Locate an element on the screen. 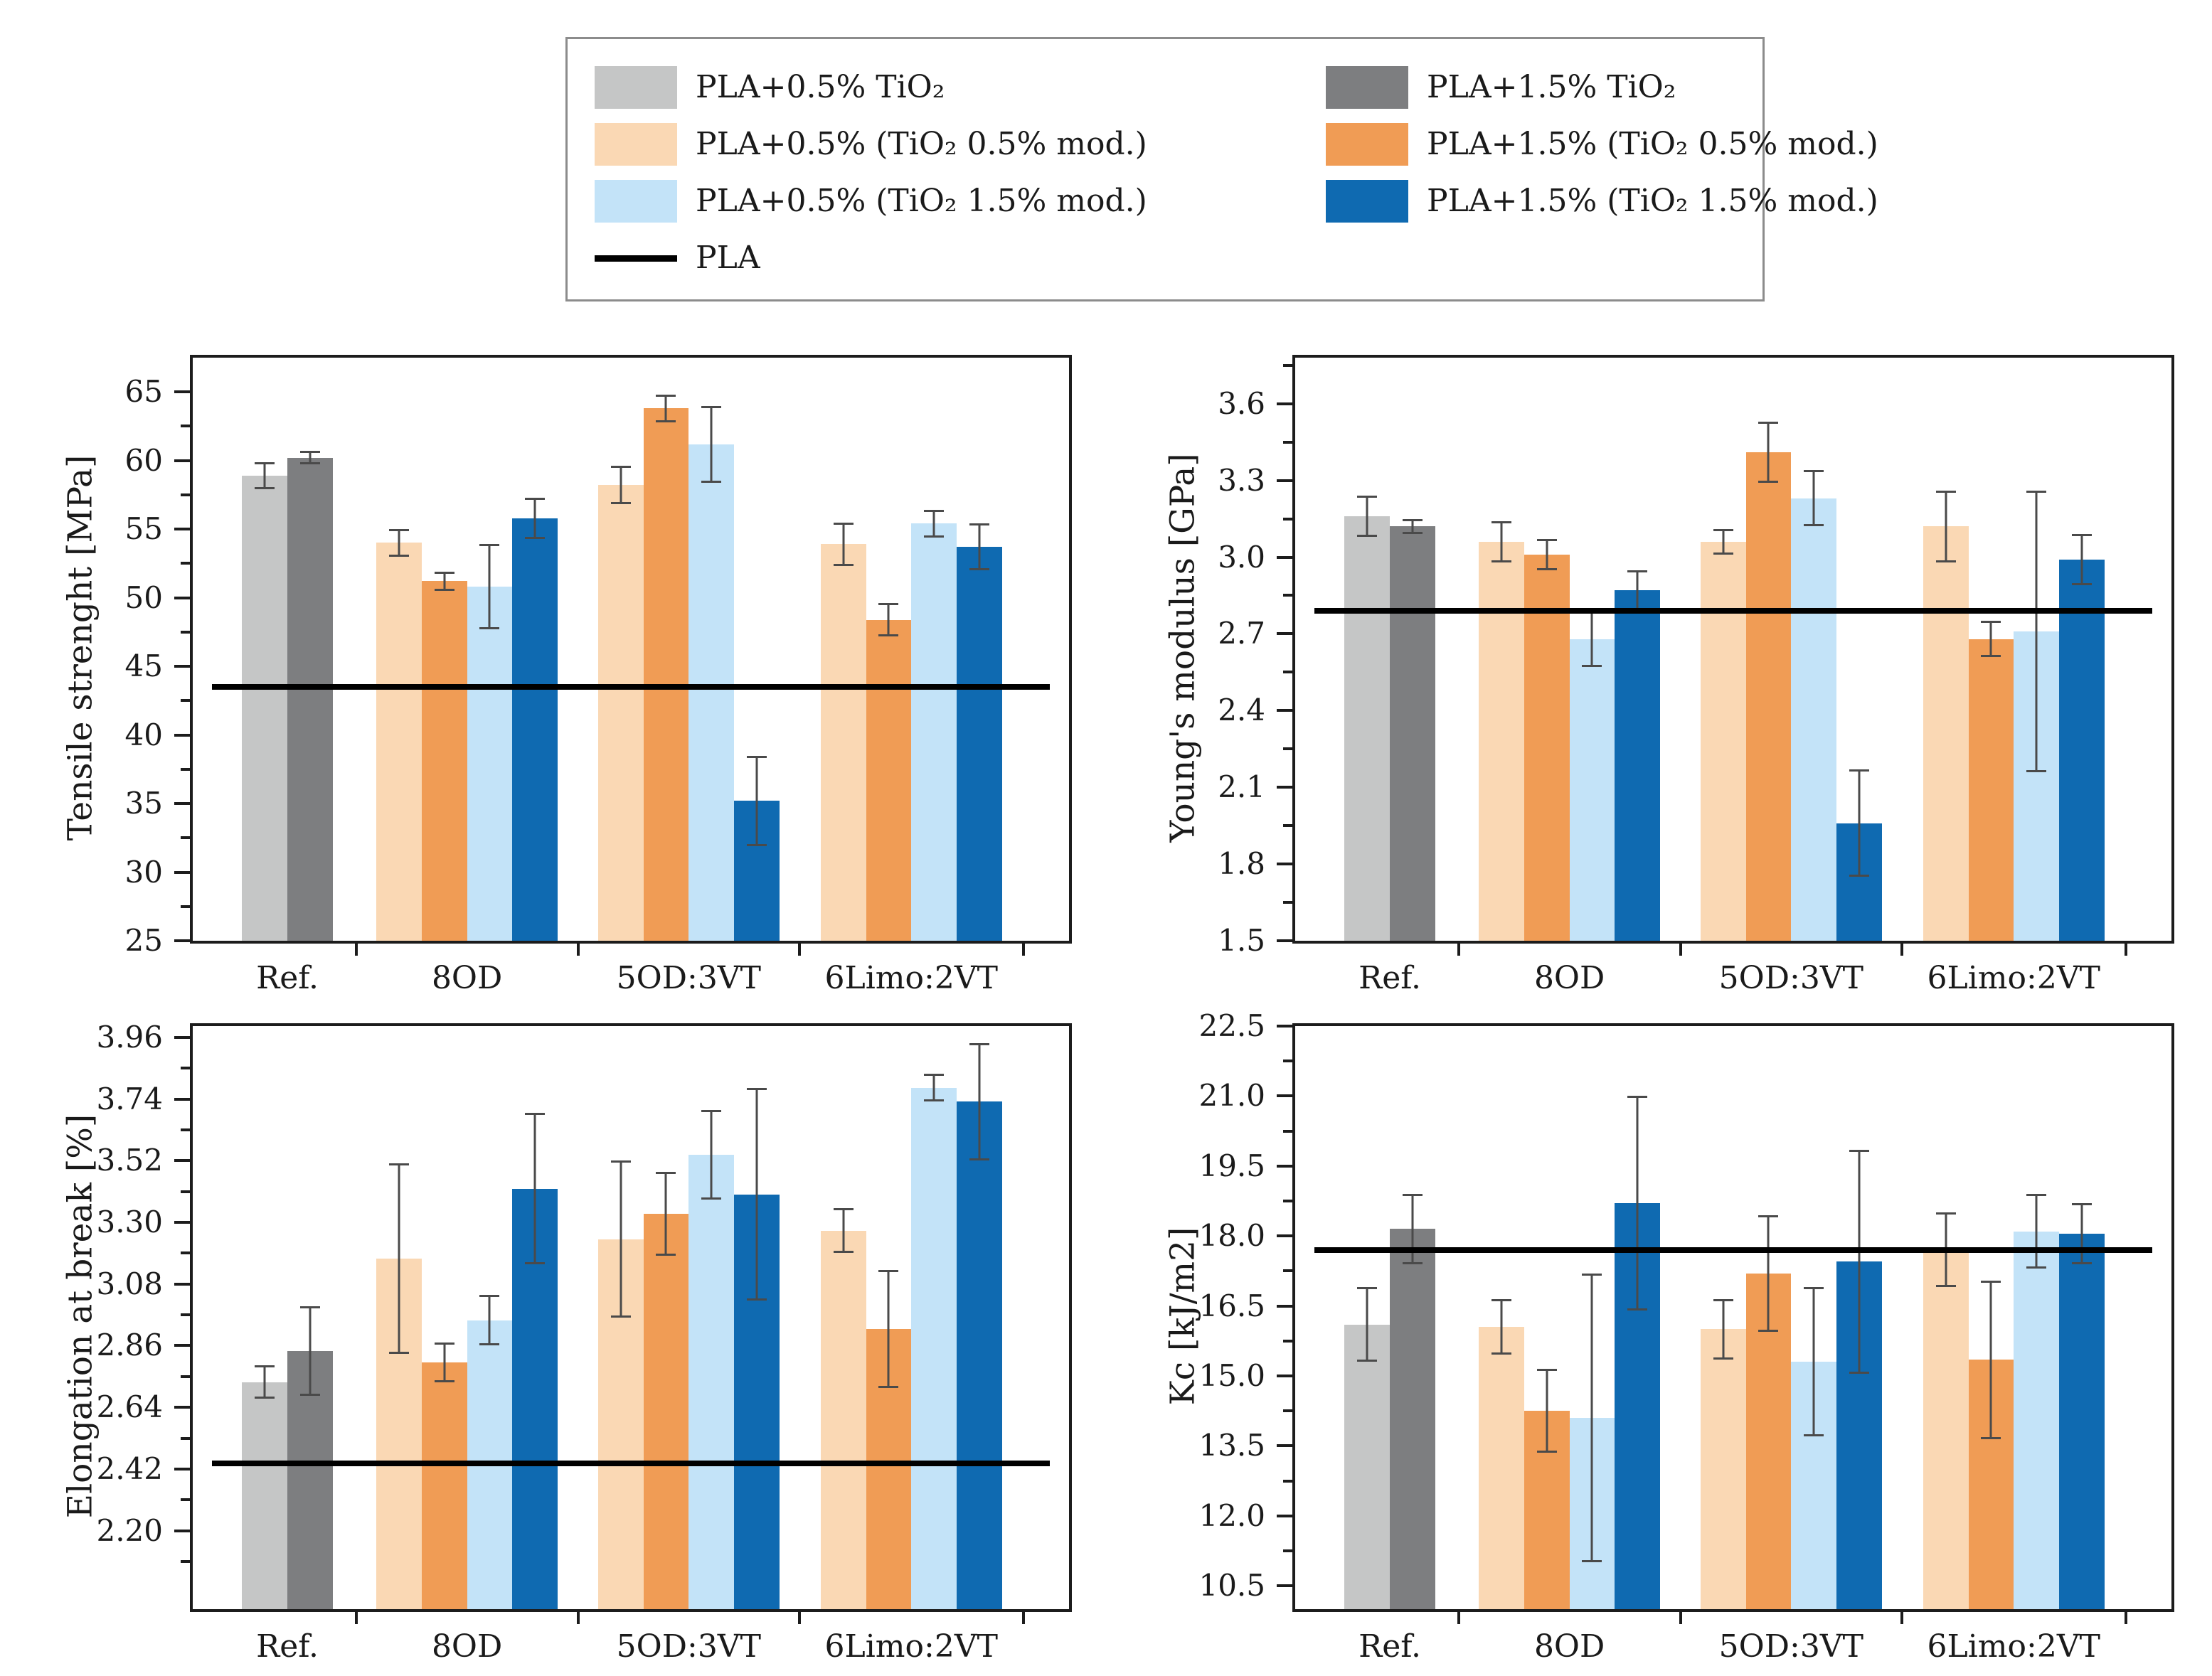 This screenshot has width=2212, height=1676. legend-item: PLA+0.5% (TiO₂ 0.5% mod.) is located at coordinates (871, 144).